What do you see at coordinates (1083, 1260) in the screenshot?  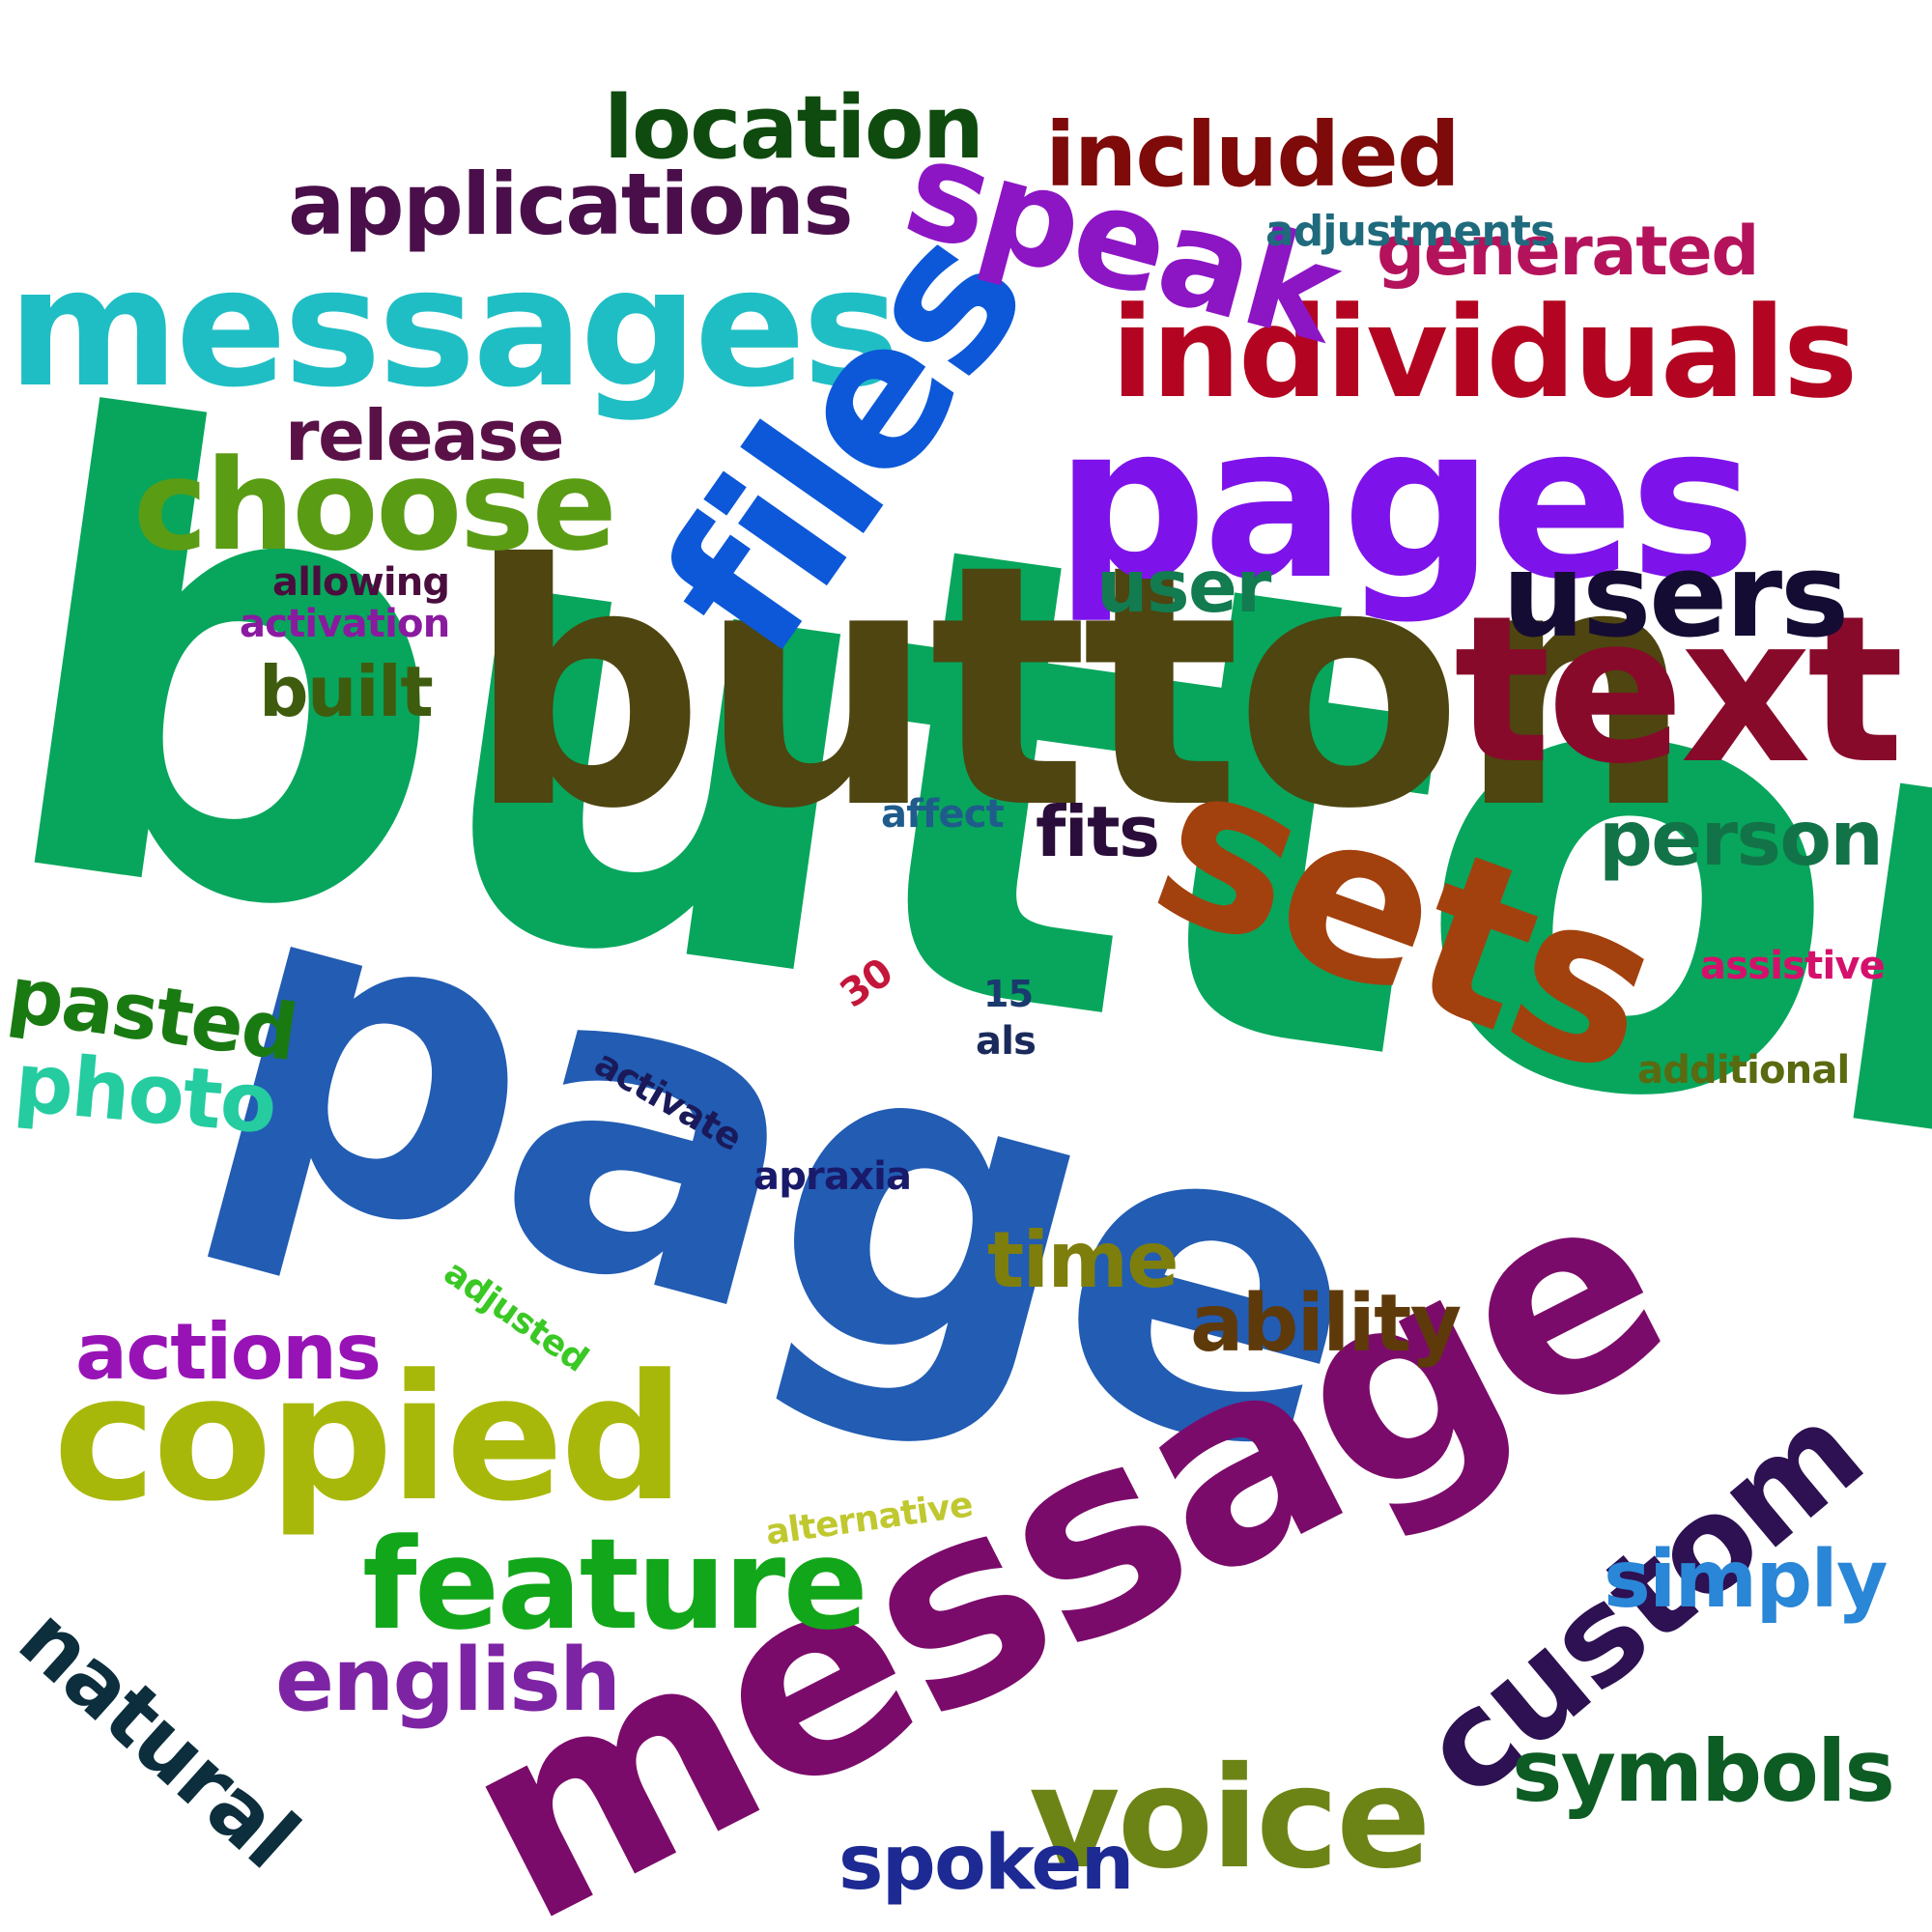 I see `word-time: time` at bounding box center [1083, 1260].